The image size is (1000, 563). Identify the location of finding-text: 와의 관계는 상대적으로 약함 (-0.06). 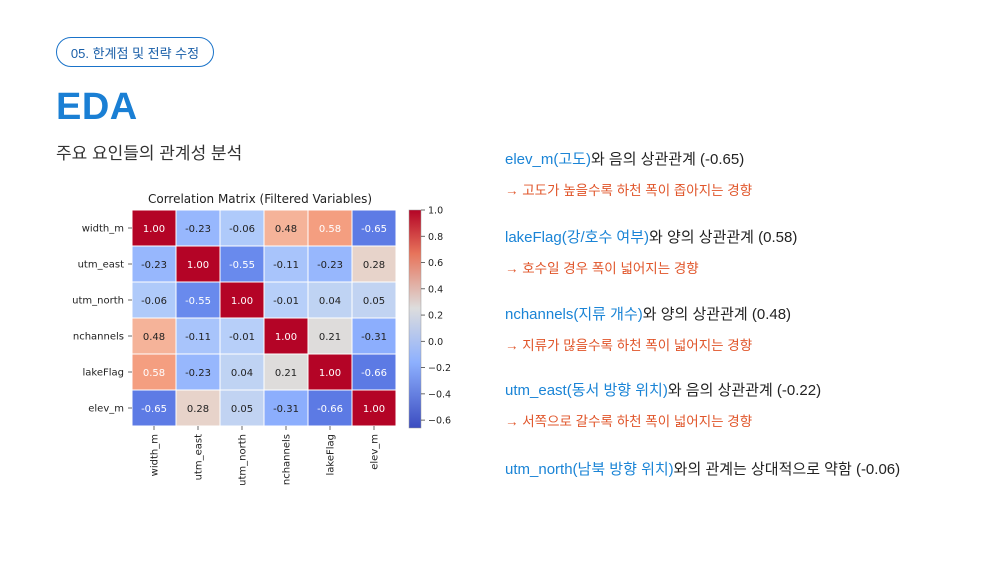
(787, 469).